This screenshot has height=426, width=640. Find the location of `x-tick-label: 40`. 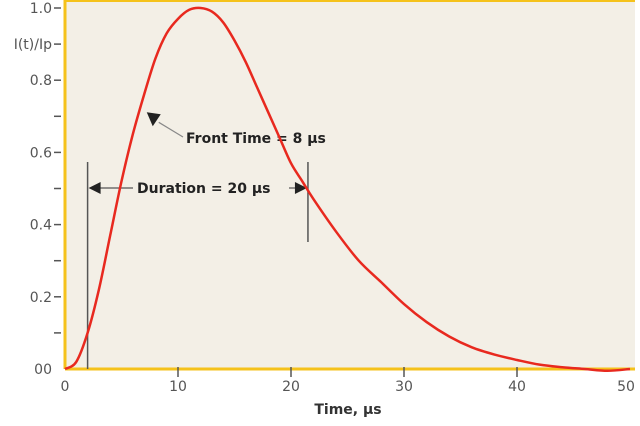

x-tick-label: 40 is located at coordinates (517, 387).